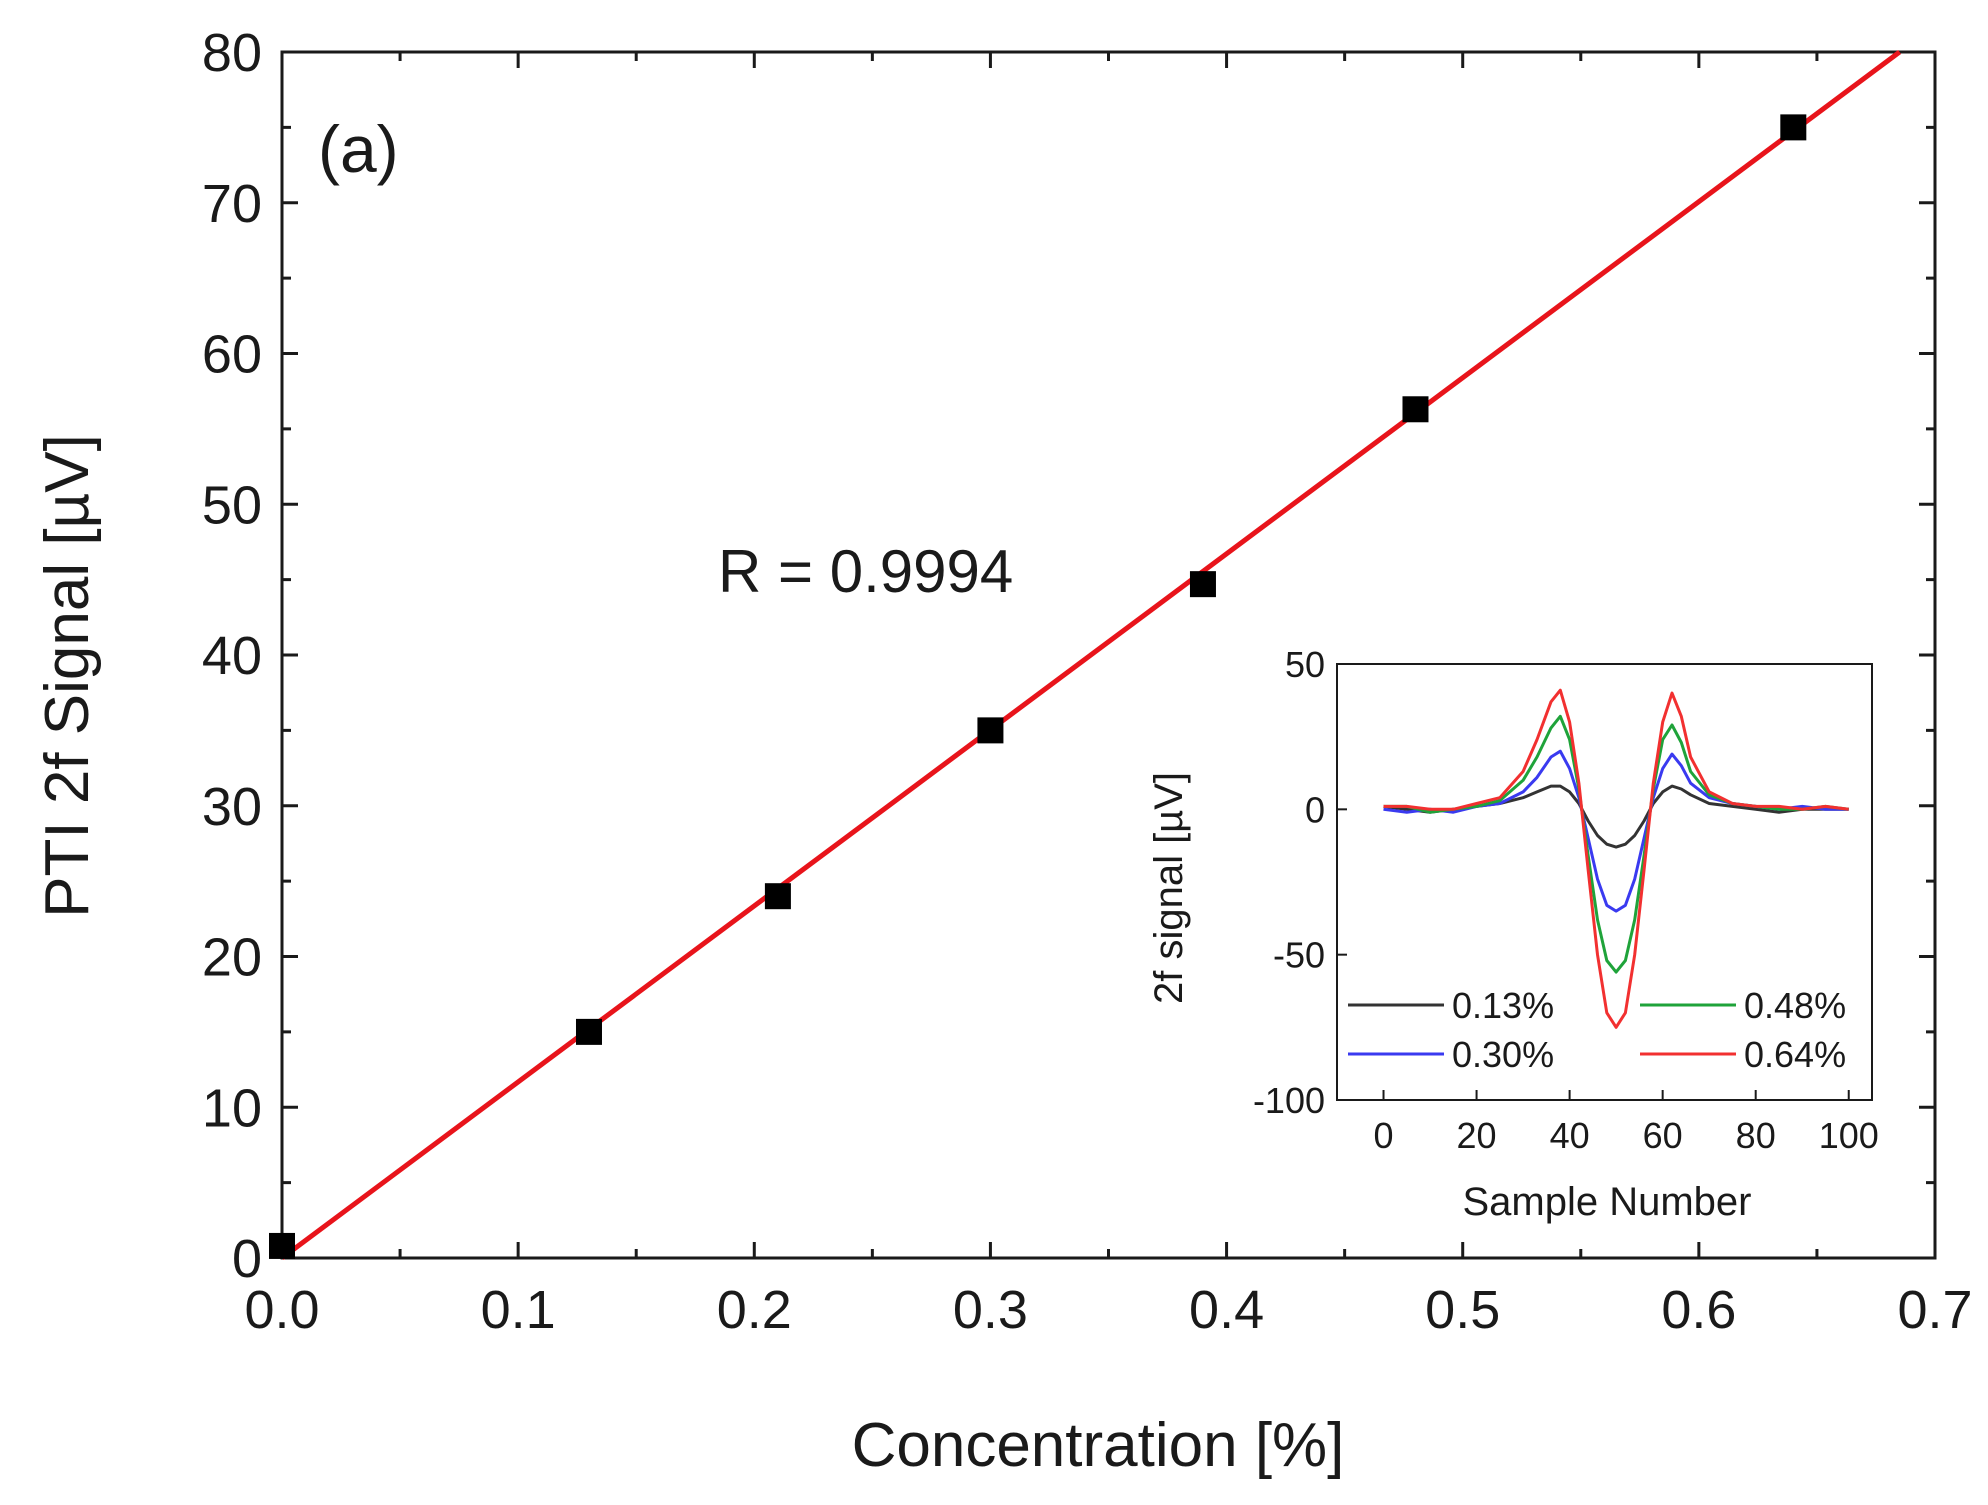 This screenshot has height=1505, width=1988. What do you see at coordinates (1570, 1135) in the screenshot?
I see `inset-x-tick-label: 40` at bounding box center [1570, 1135].